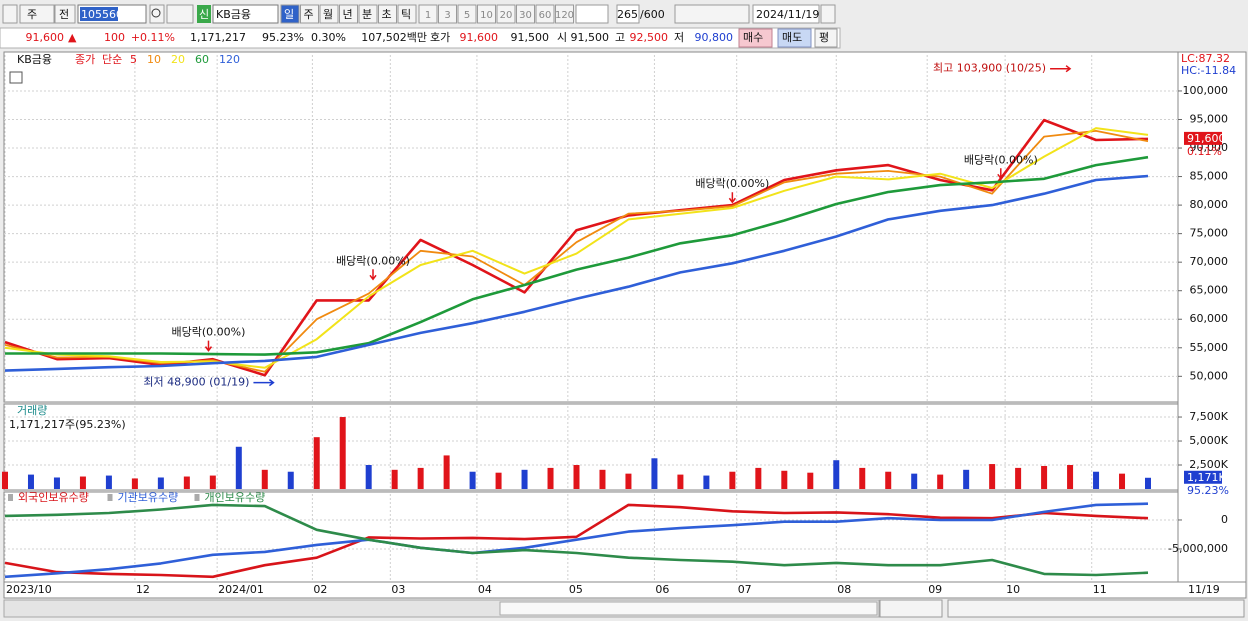  I want to click on volume-title: 거래량, so click(32, 410).